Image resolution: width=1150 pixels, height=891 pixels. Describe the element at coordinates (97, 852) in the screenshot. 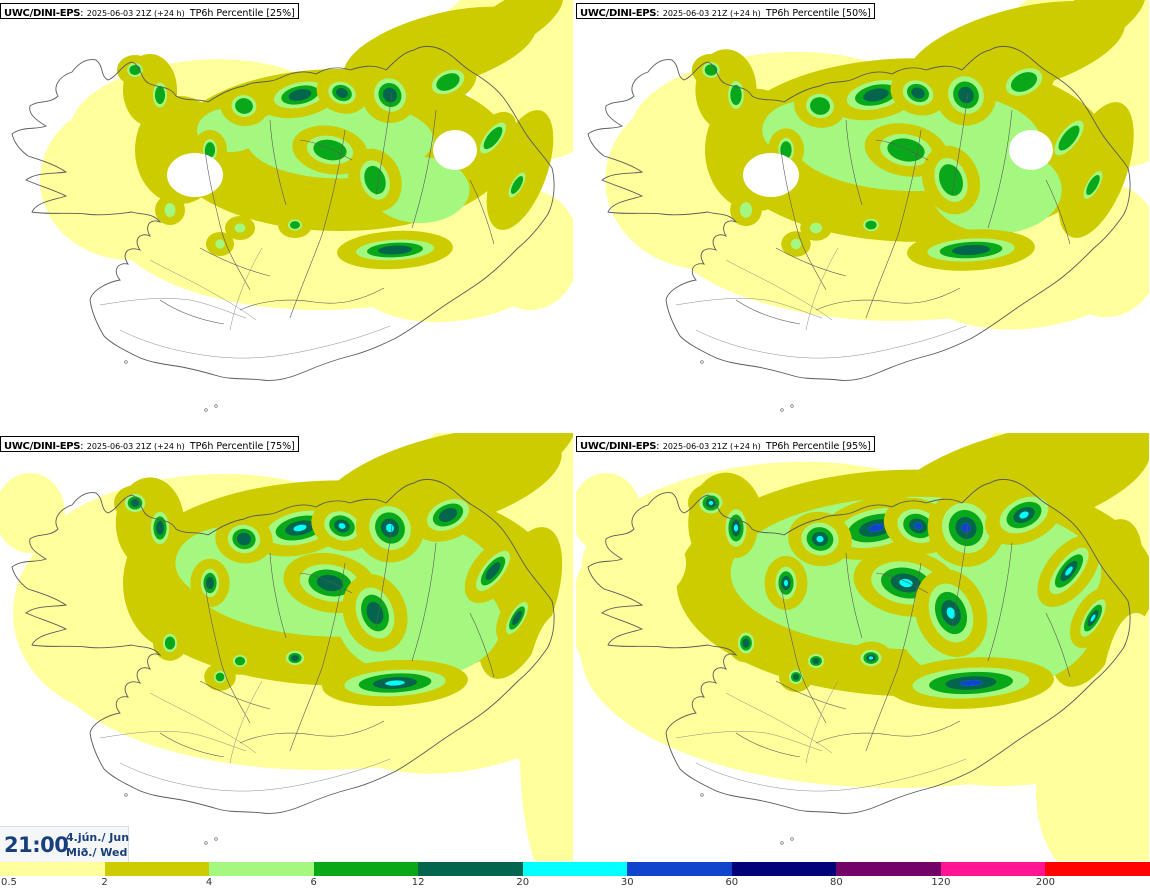

I see `valid-weekday: Mið./ Wed` at that location.